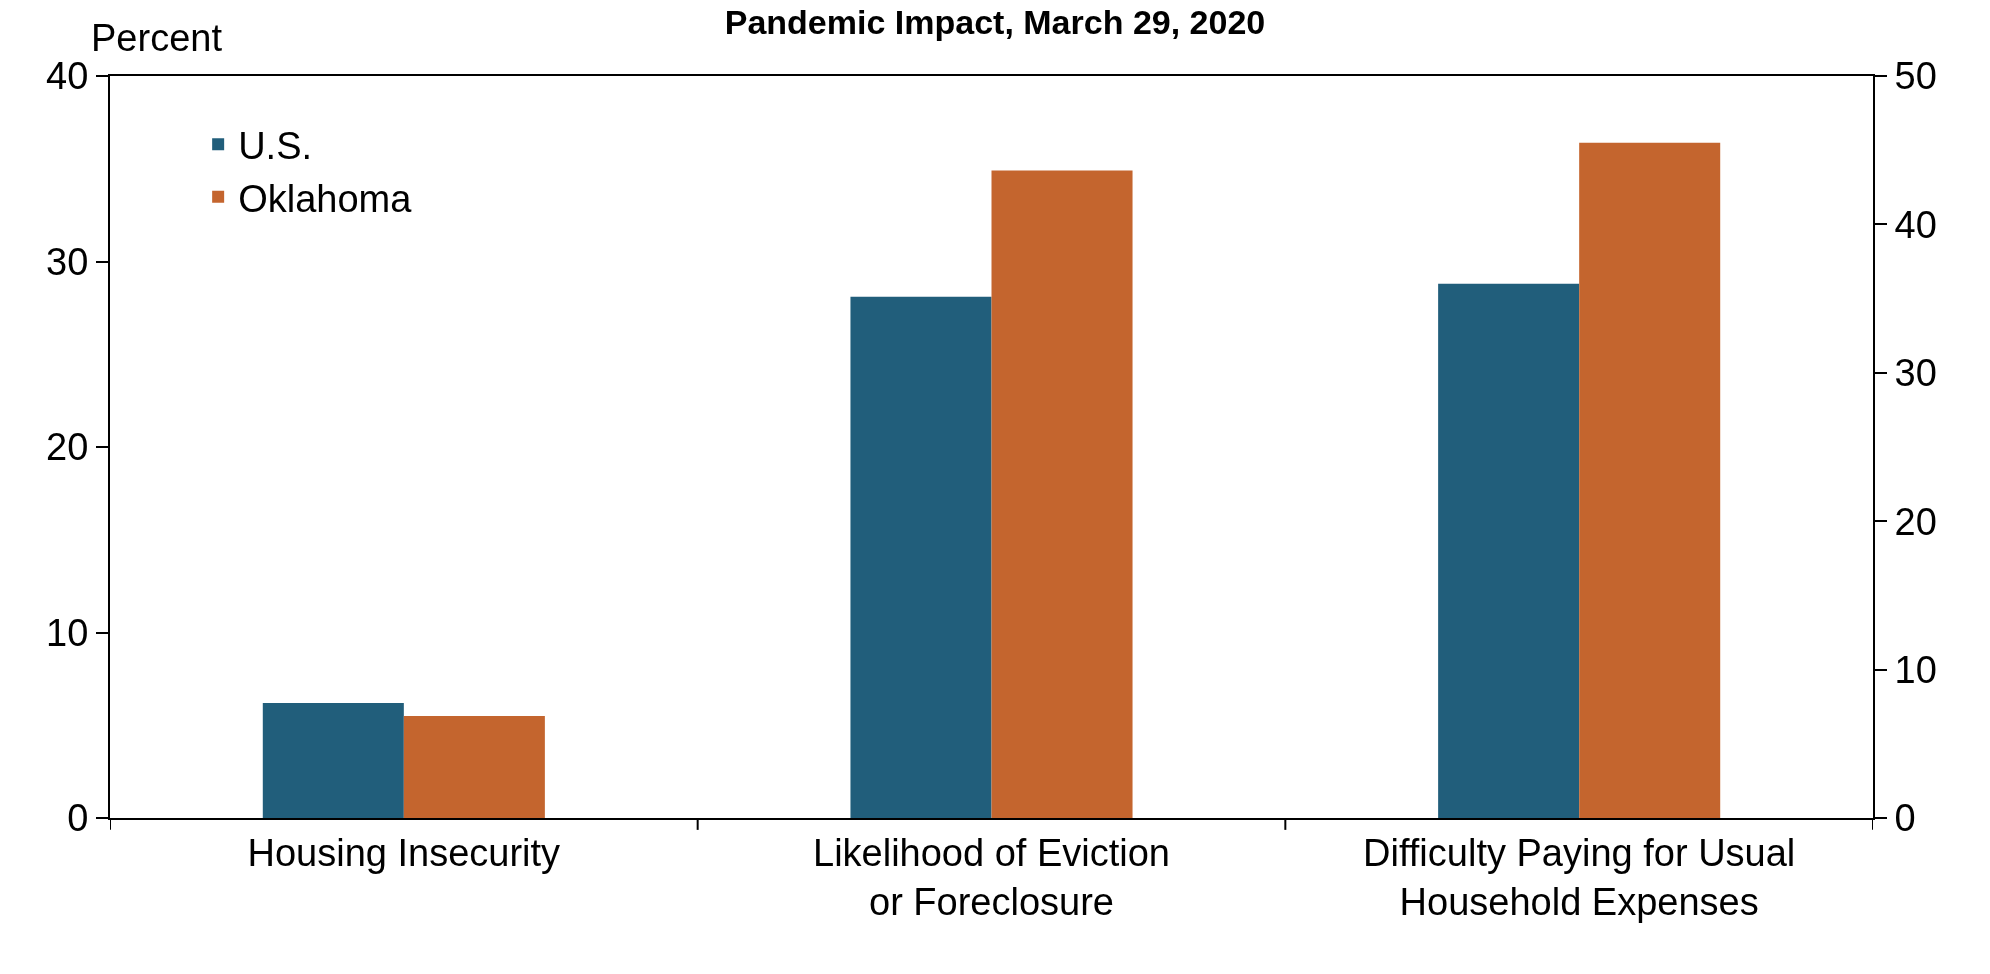 Image resolution: width=1990 pixels, height=974 pixels. What do you see at coordinates (325, 198) in the screenshot?
I see `legend-label: Oklahoma` at bounding box center [325, 198].